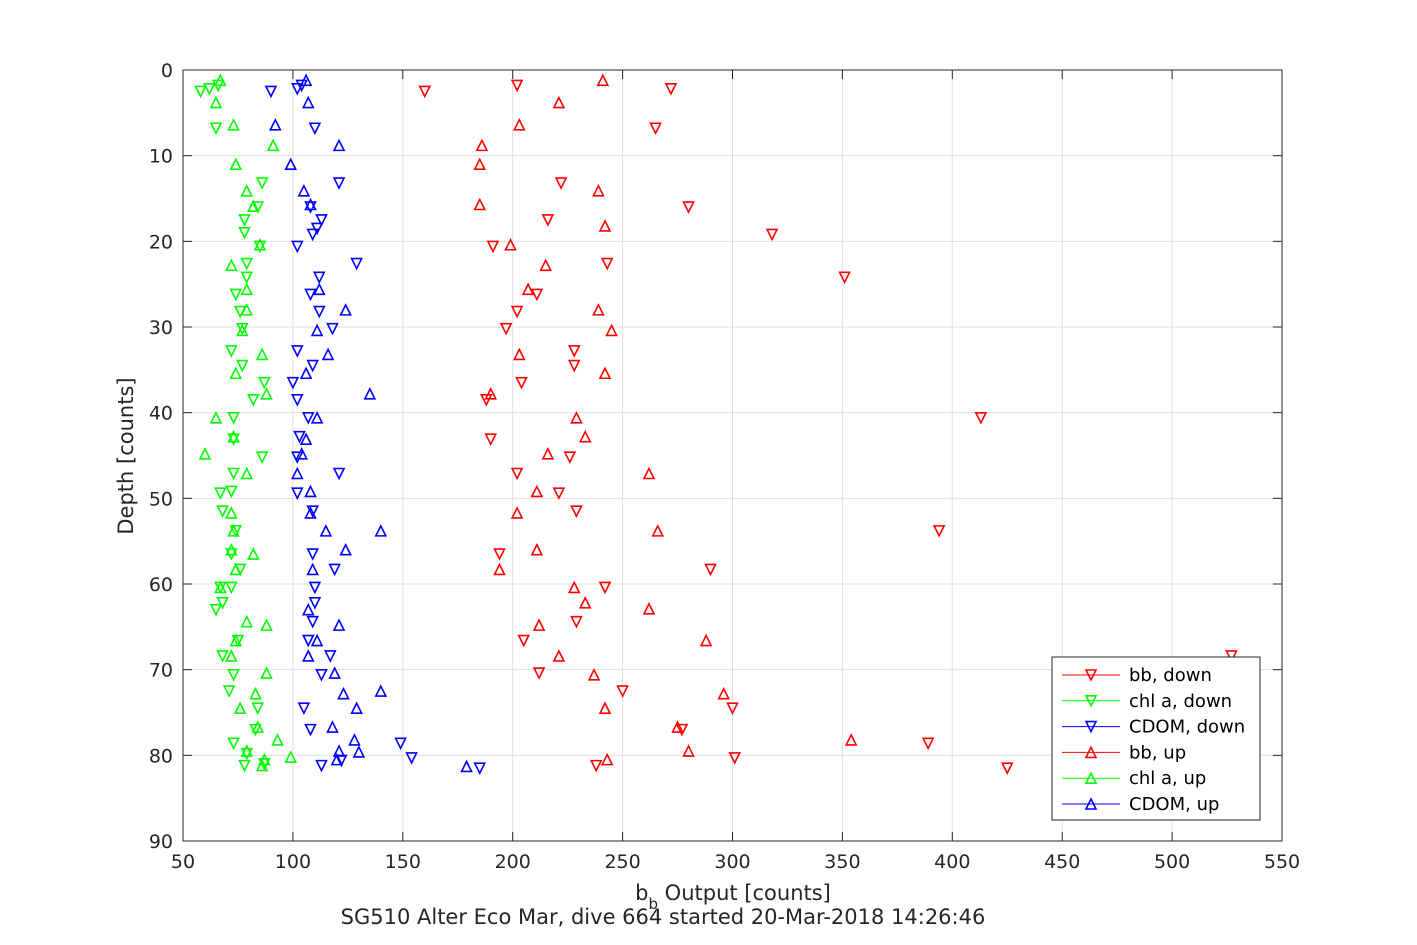 Image resolution: width=1417 pixels, height=945 pixels. What do you see at coordinates (371, 423) in the screenshot?
I see `series-5-markers` at bounding box center [371, 423].